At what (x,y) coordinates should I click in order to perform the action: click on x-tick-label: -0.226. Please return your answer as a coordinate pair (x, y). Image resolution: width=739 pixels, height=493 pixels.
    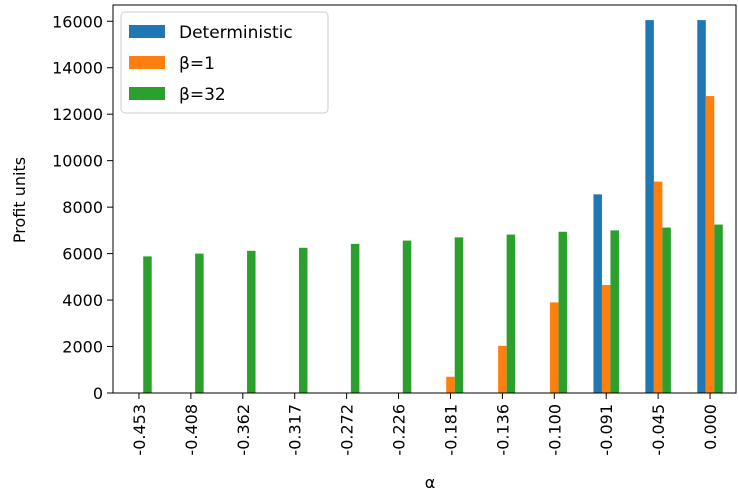
    Looking at the image, I should click on (399, 430).